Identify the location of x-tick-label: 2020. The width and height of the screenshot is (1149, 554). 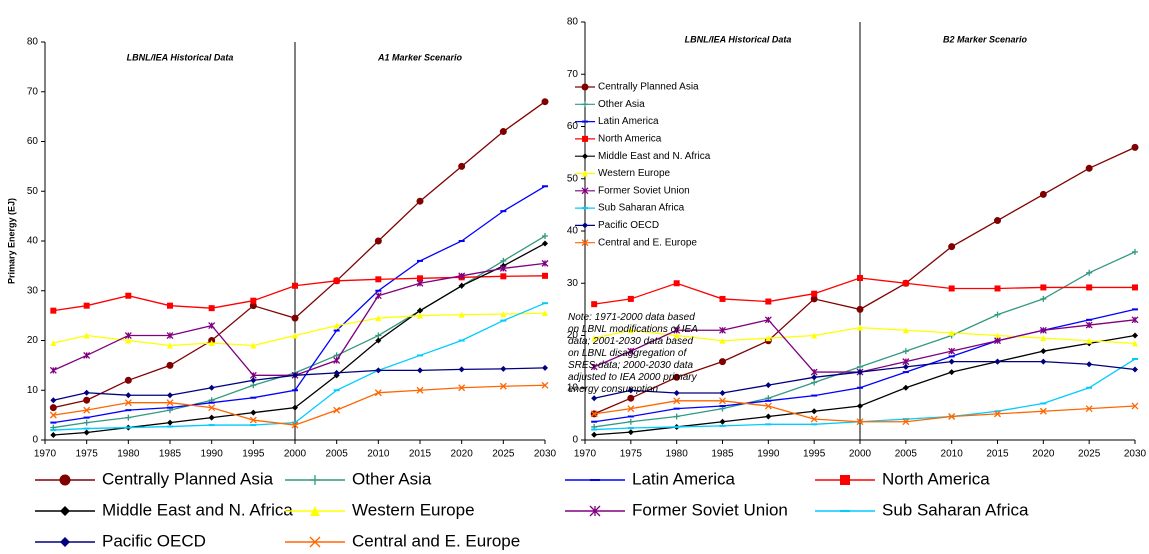
(1043, 454).